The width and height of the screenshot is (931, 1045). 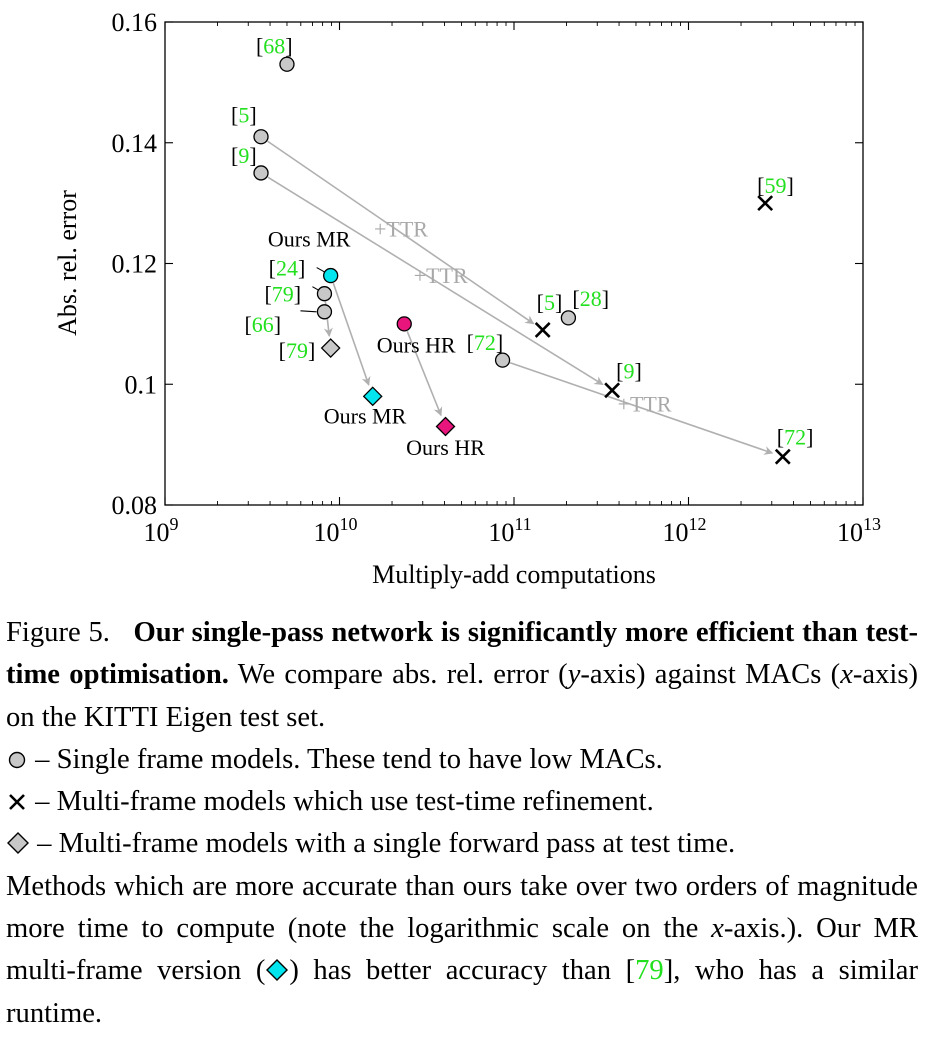 What do you see at coordinates (445, 426) in the screenshot?
I see `point-phrd` at bounding box center [445, 426].